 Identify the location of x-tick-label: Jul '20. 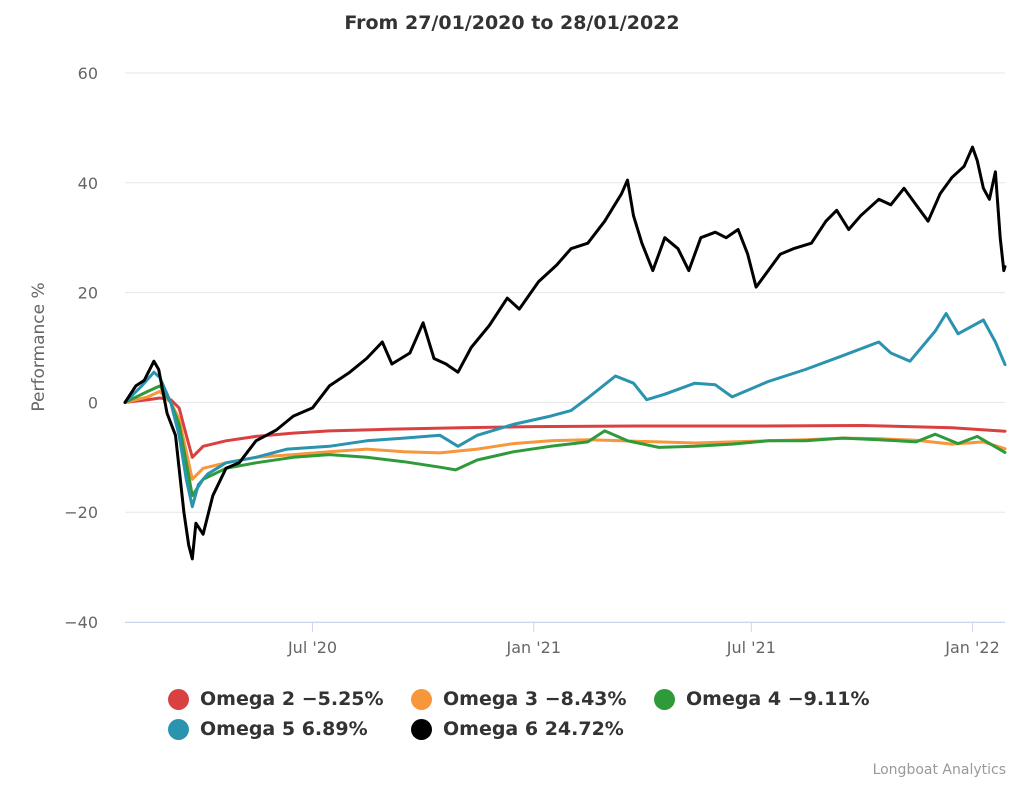
(312, 647).